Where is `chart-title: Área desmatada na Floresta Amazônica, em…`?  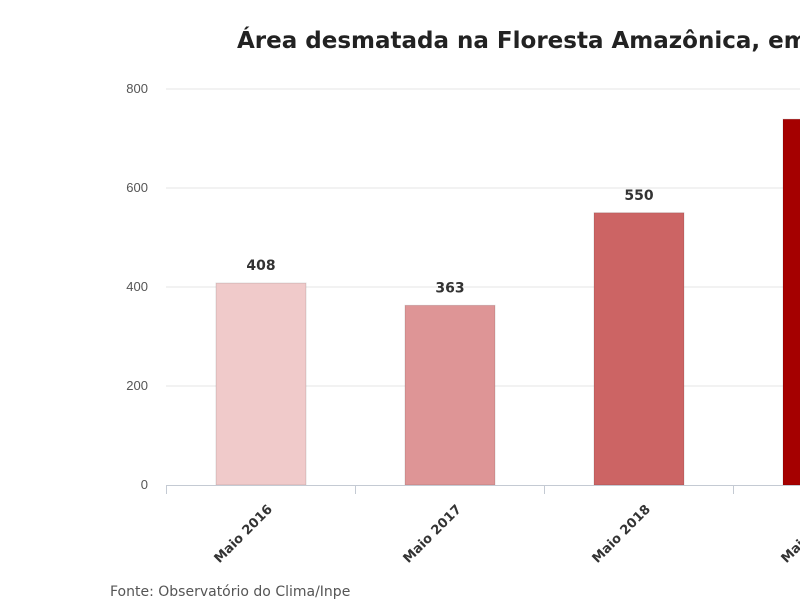
chart-title: Área desmatada na Floresta Amazônica, em… is located at coordinates (518, 40).